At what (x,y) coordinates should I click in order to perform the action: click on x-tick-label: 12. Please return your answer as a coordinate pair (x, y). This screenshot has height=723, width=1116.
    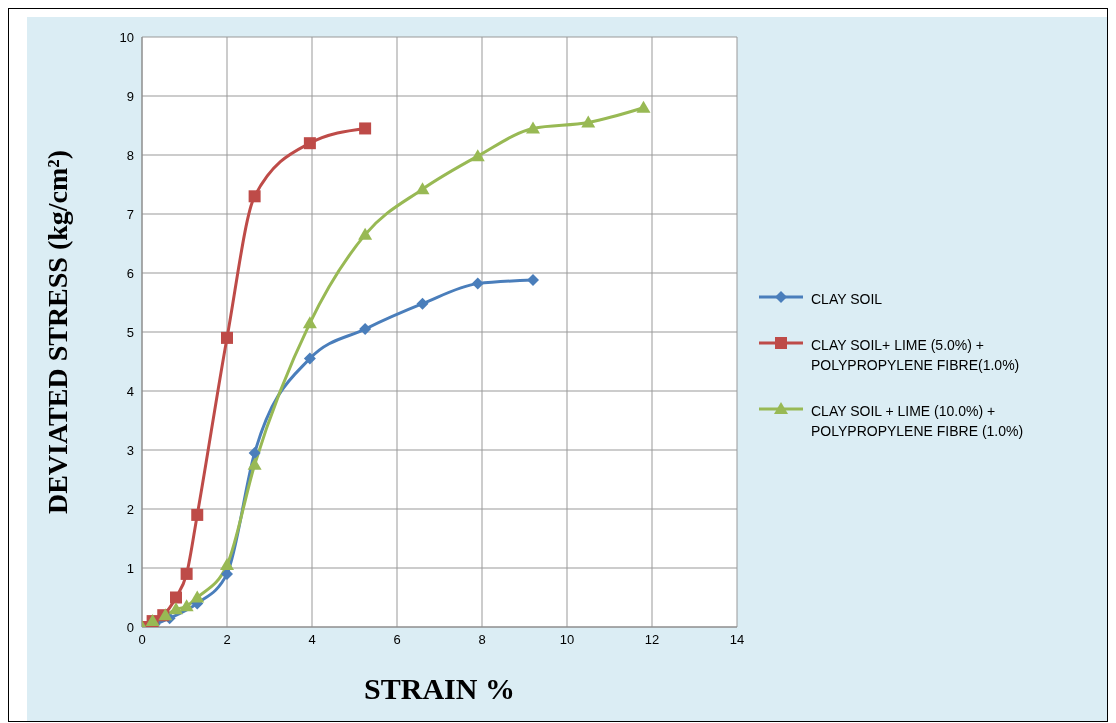
    Looking at the image, I should click on (652, 640).